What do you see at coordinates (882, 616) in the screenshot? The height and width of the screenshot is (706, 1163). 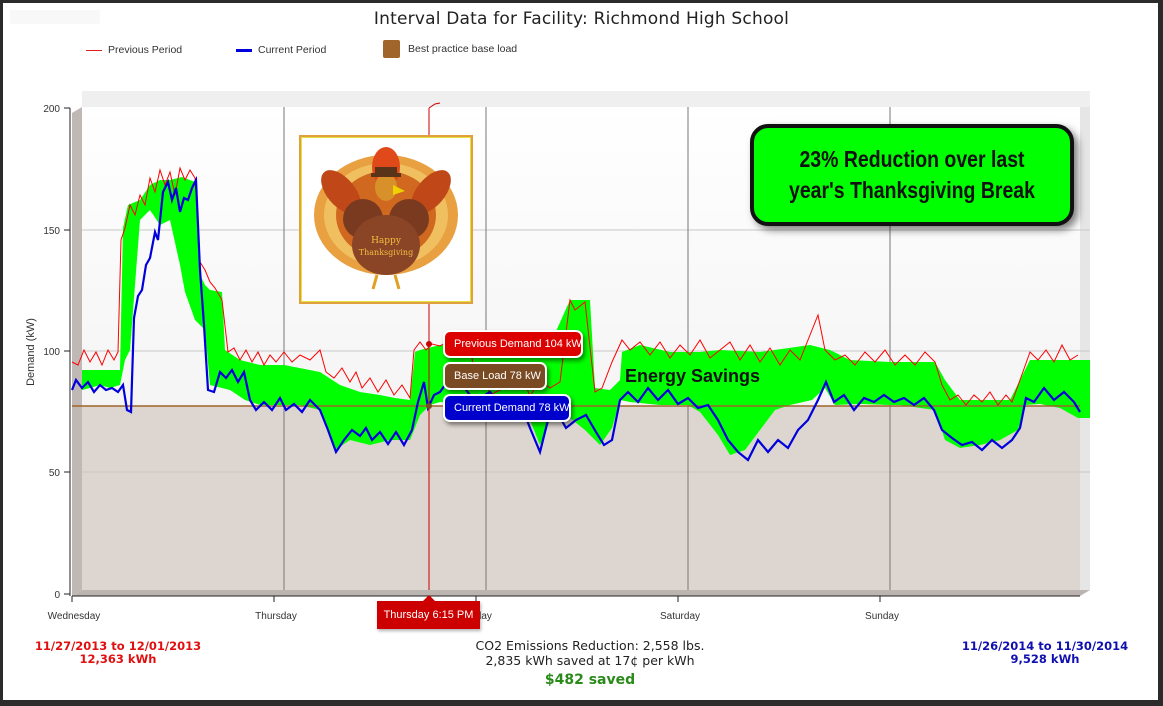 I see `x-tick-sunday: Sunday` at bounding box center [882, 616].